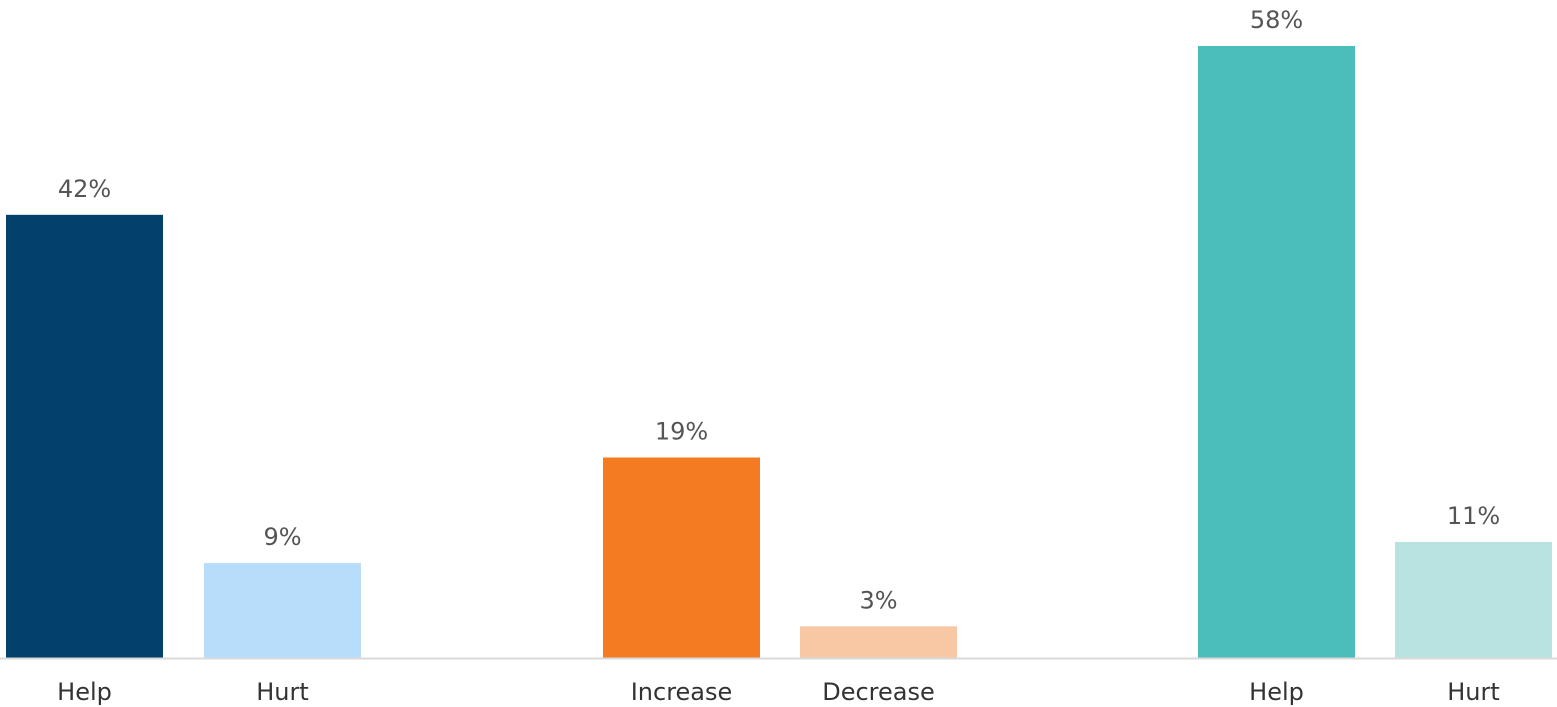 This screenshot has height=707, width=1557. I want to click on value-label-5: 58%, so click(1276, 20).